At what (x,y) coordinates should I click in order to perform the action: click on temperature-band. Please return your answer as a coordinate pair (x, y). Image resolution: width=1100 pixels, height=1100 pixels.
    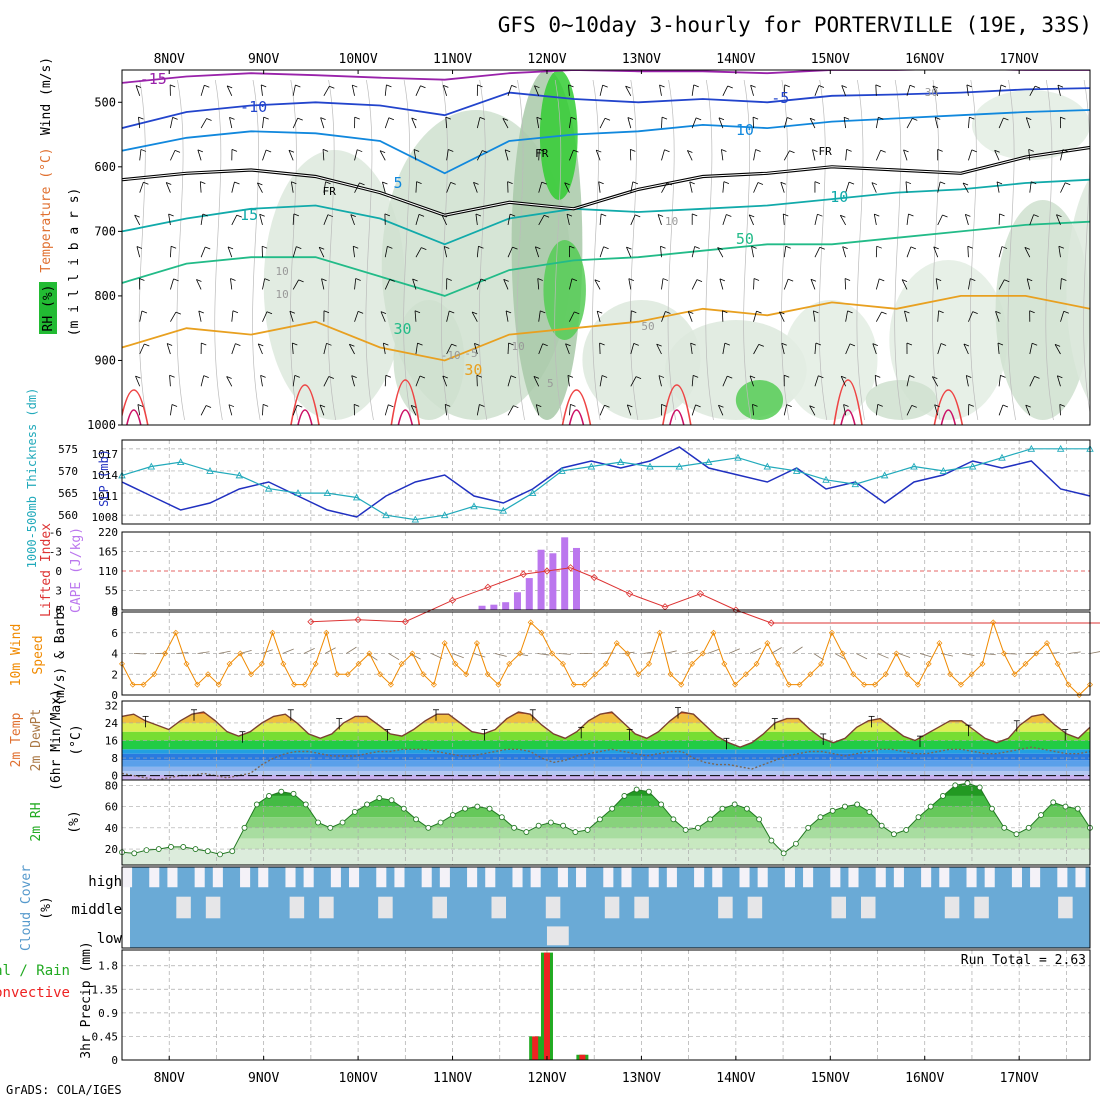
    Looking at the image, I should click on (606, 763).